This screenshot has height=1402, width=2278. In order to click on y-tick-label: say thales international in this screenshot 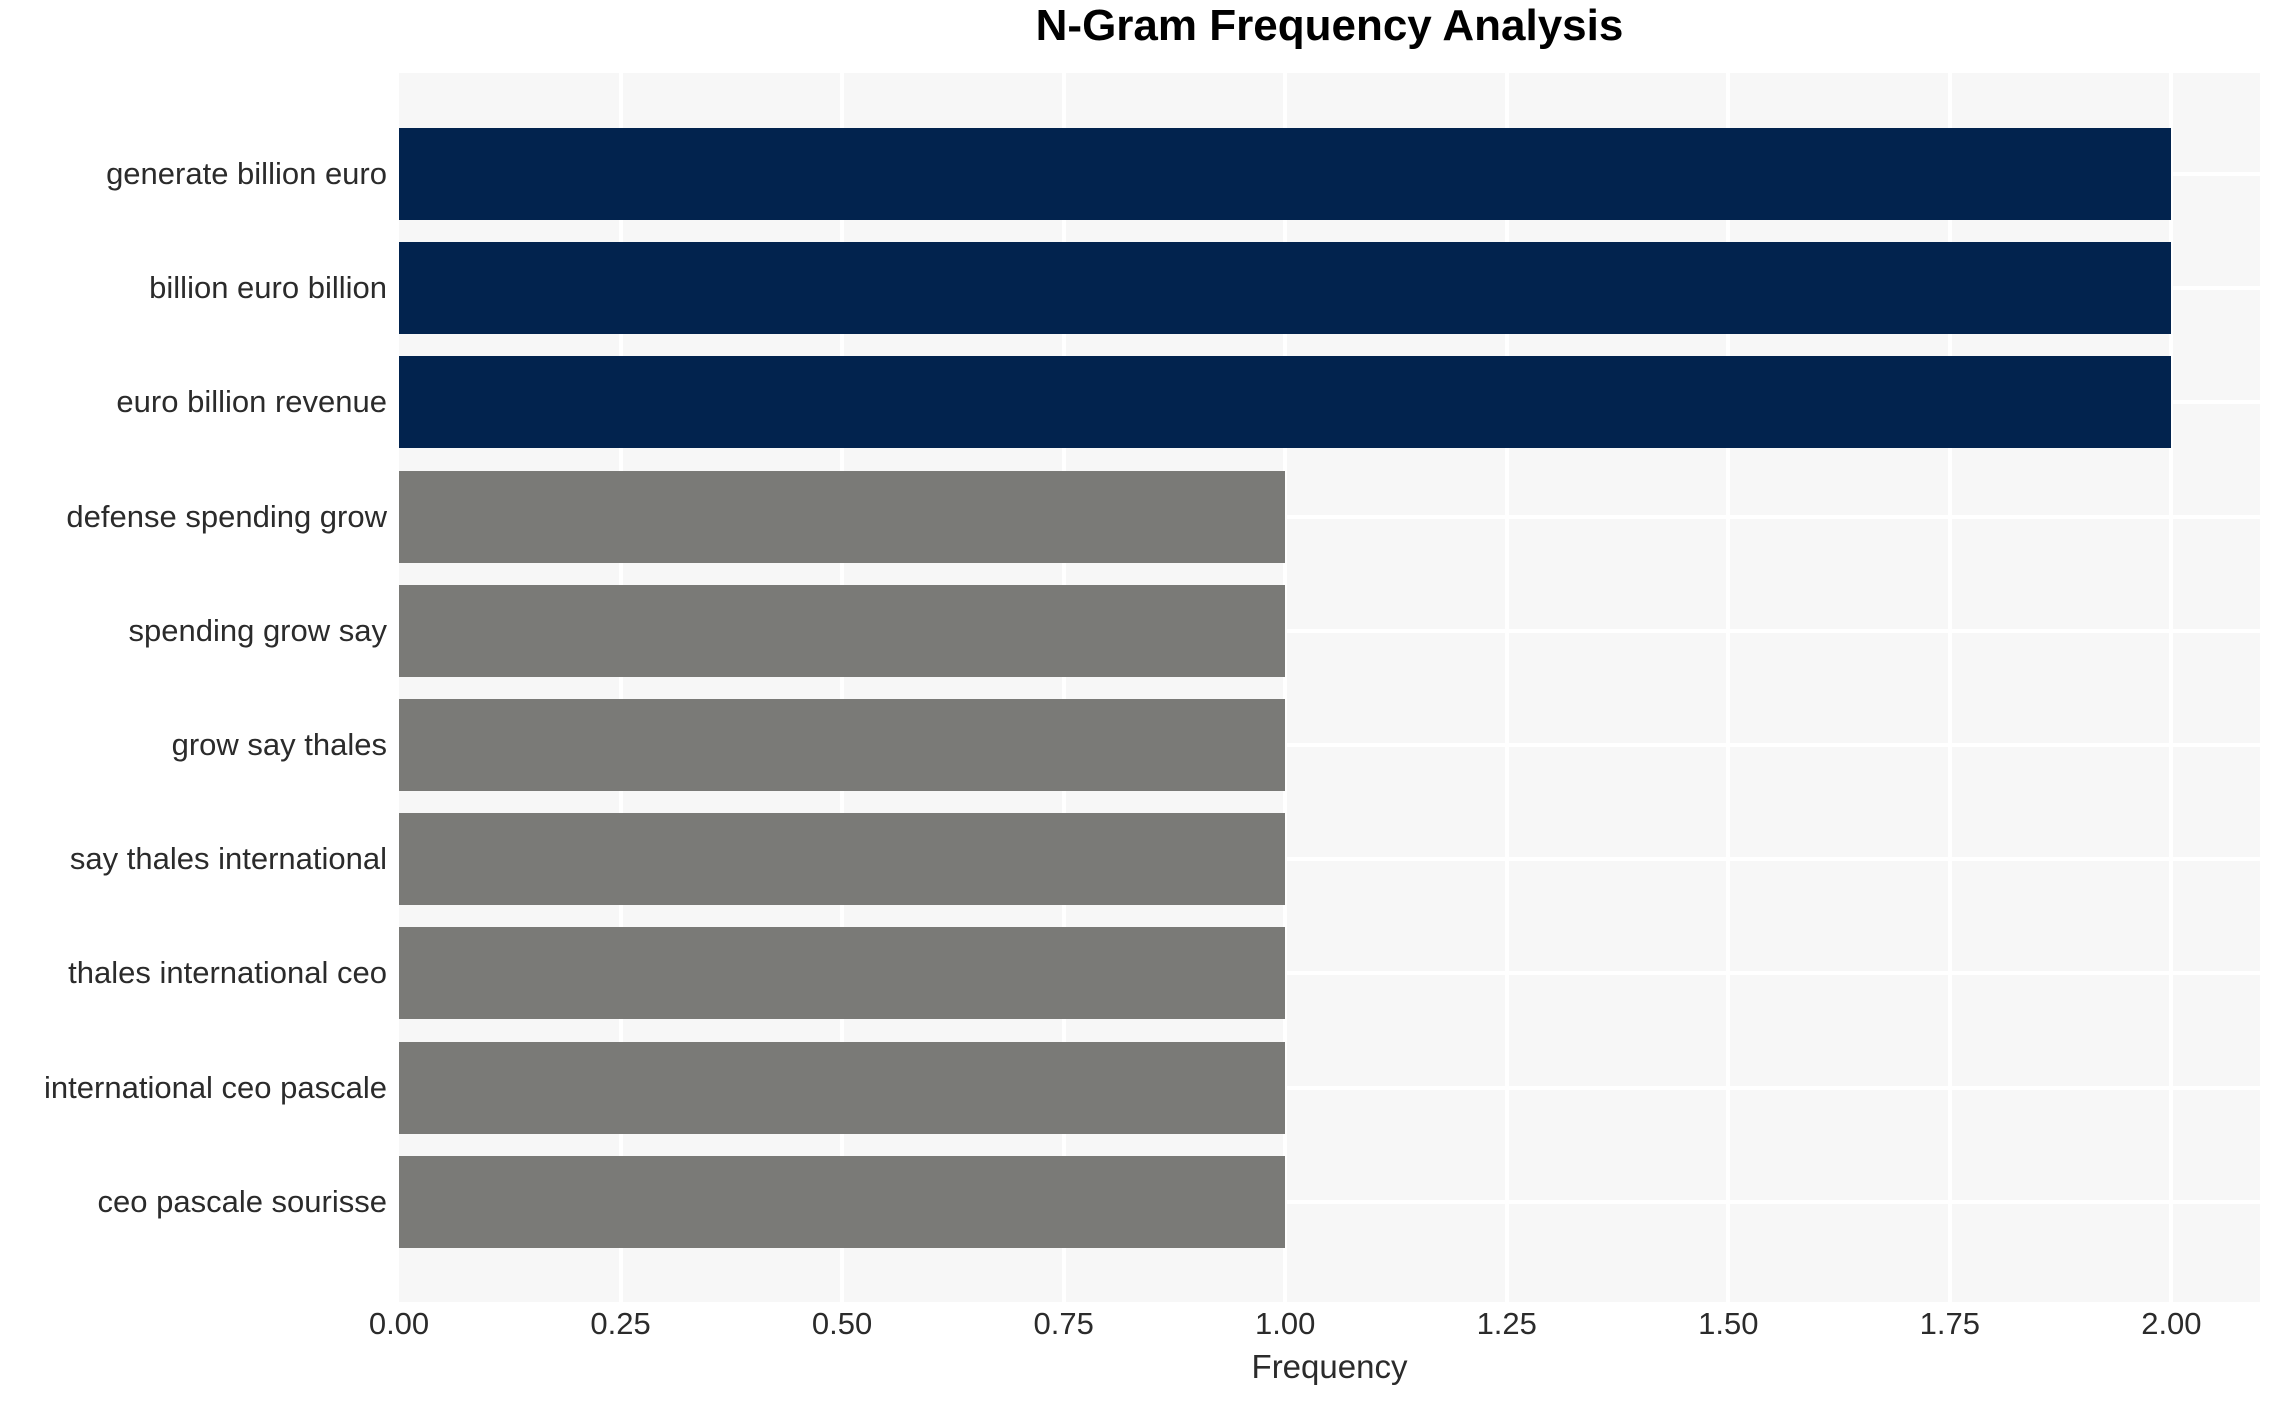, I will do `click(228, 859)`.